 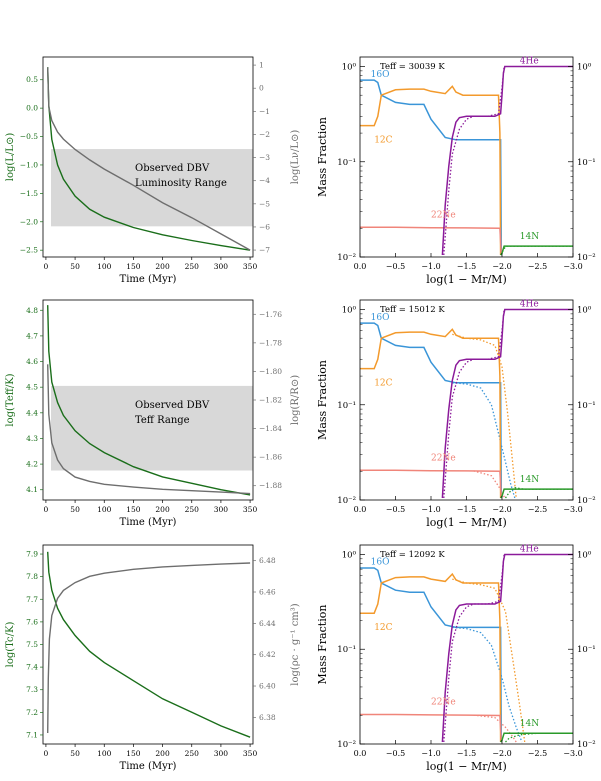 I want to click on y-tick-label-right: 0, so click(x=261, y=88).